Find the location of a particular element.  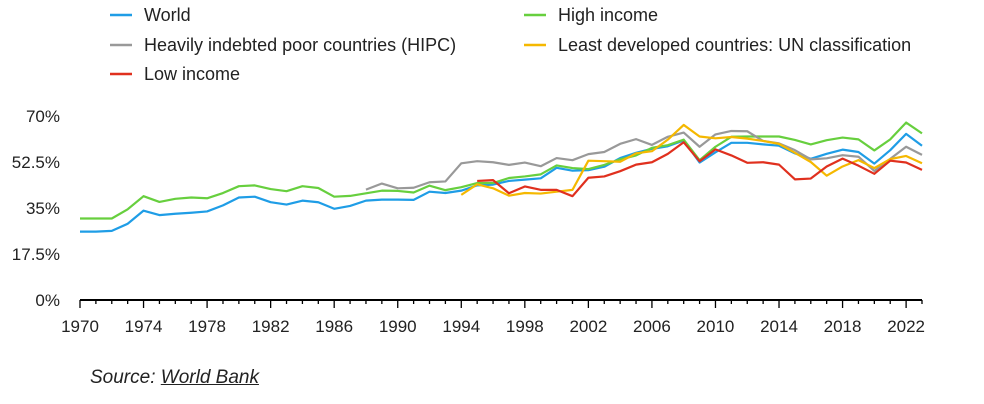

x-tick-label: 2010 is located at coordinates (716, 326).